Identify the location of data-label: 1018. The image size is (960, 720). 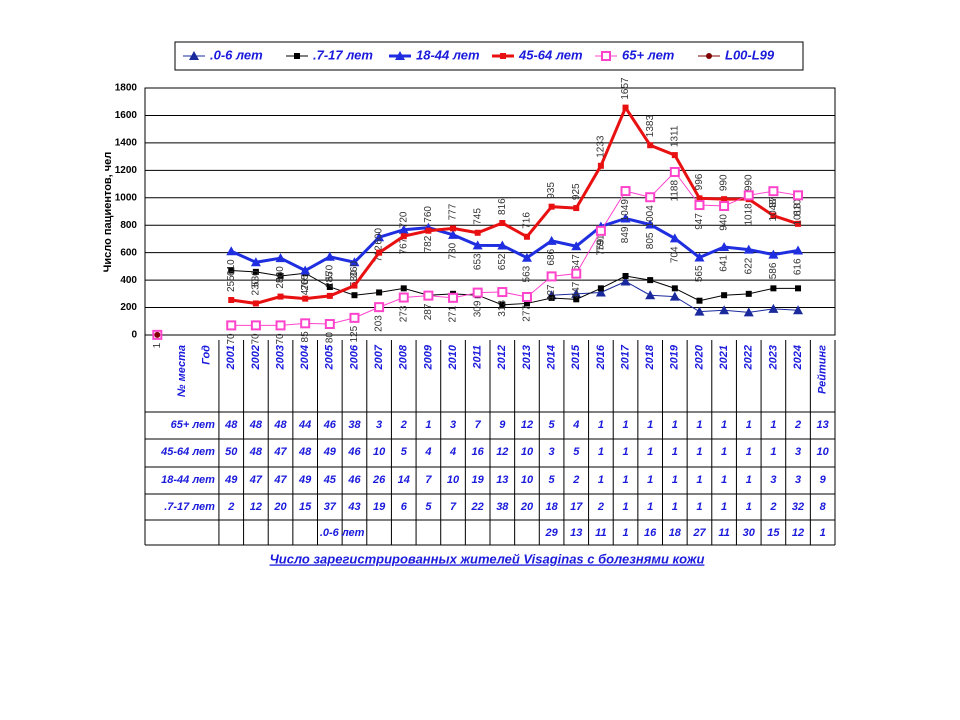
(748, 214).